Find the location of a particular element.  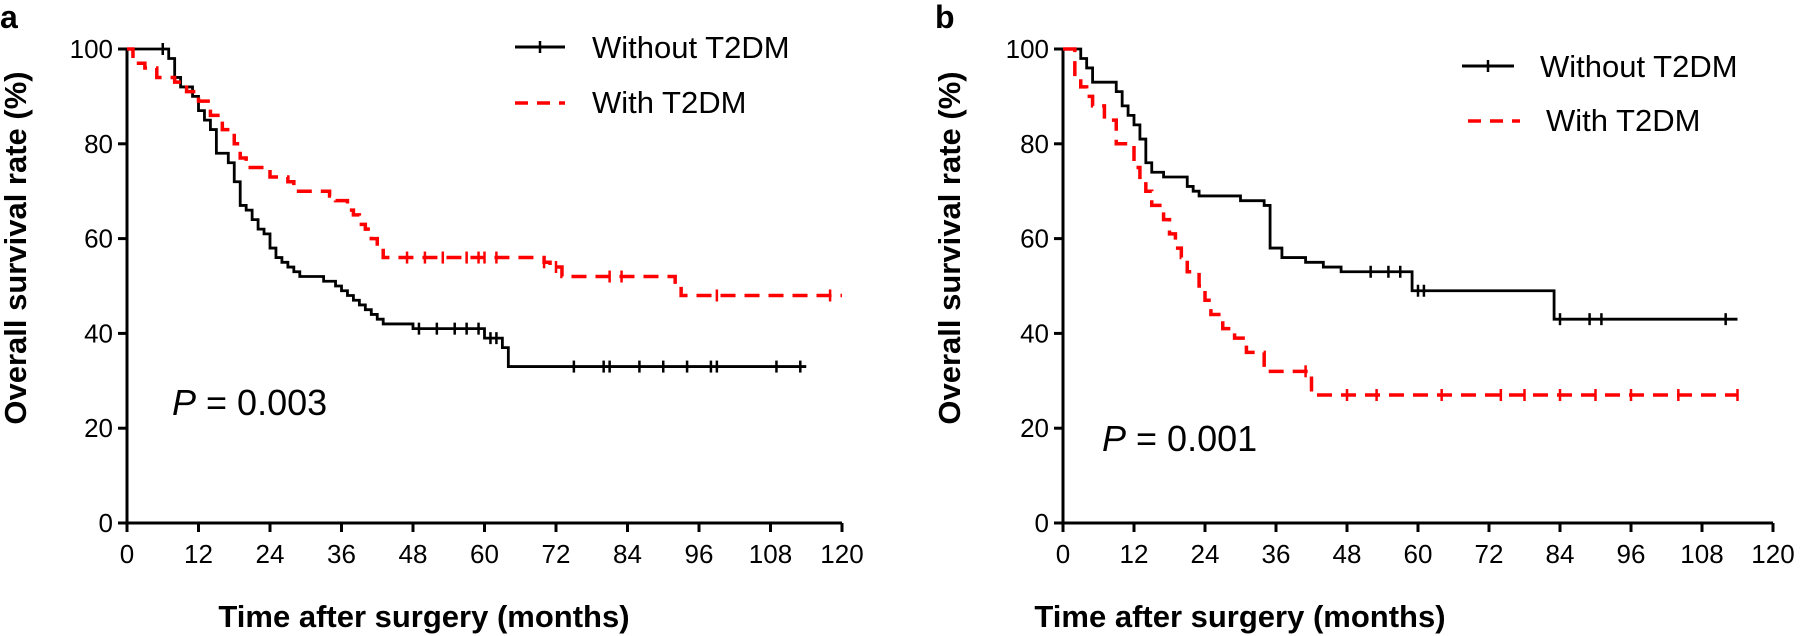

p-value: = 0.003 is located at coordinates (261, 402).